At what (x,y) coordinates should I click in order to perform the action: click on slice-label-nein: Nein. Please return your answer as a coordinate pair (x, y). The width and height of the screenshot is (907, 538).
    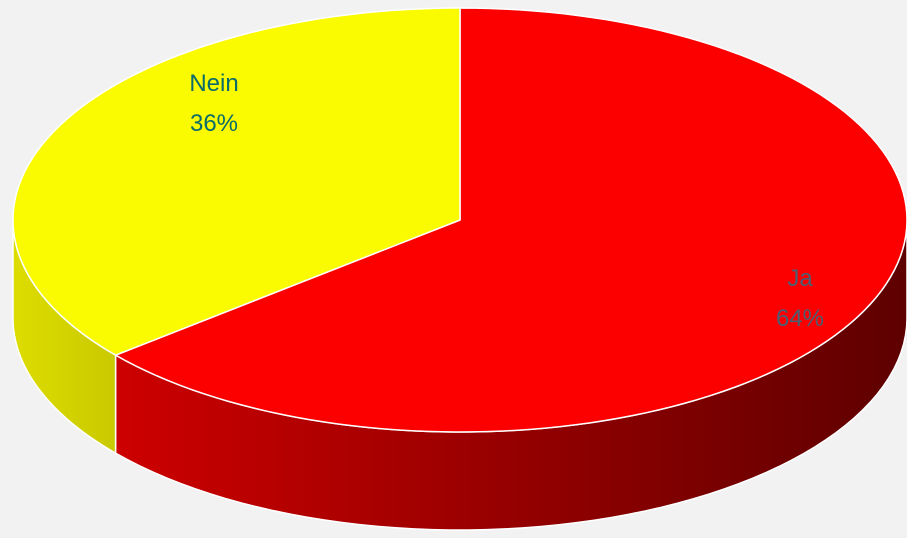
    Looking at the image, I should click on (213, 83).